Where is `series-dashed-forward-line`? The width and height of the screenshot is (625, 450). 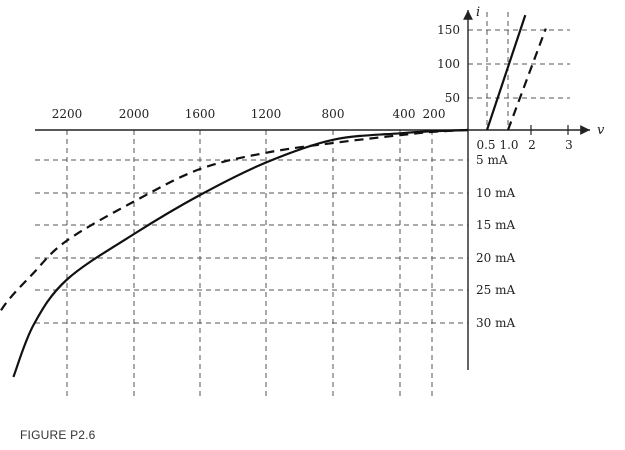
series-dashed-forward-line is located at coordinates (526, 79).